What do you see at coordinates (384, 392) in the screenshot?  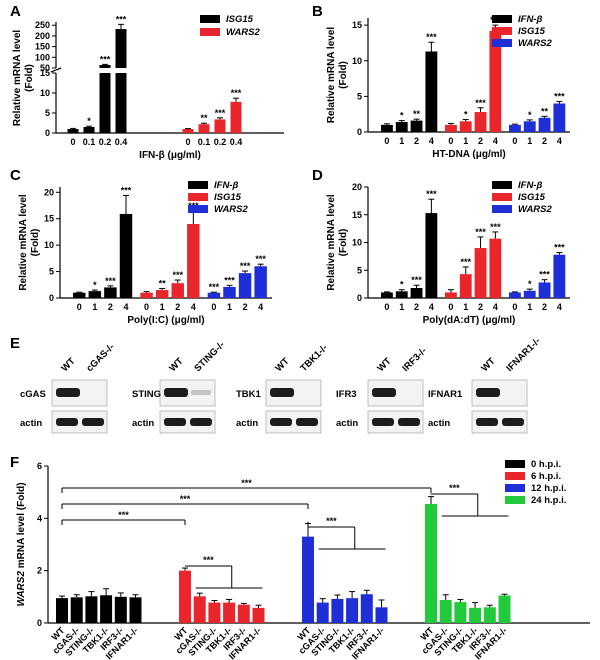 I see `protein-band` at bounding box center [384, 392].